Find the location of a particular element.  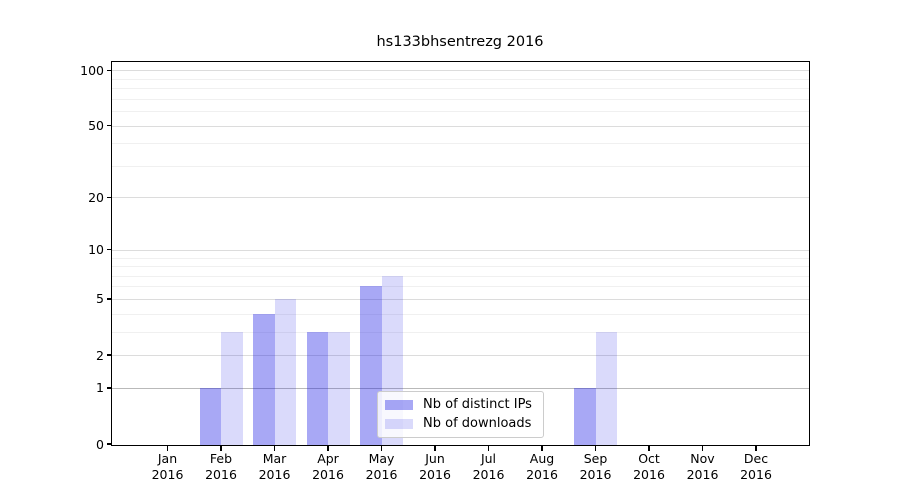

x-tick-label: Aug 2016 is located at coordinates (542, 466).